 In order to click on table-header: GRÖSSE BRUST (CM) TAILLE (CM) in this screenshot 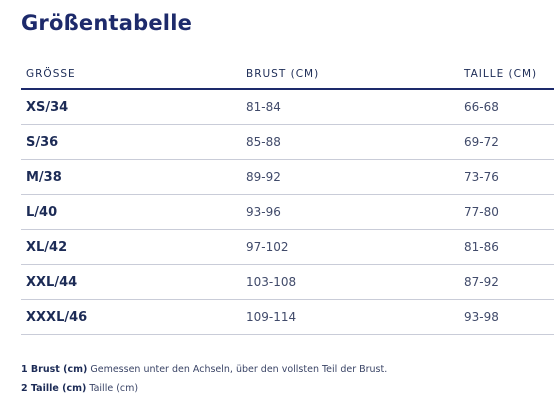, I will do `click(287, 75)`.